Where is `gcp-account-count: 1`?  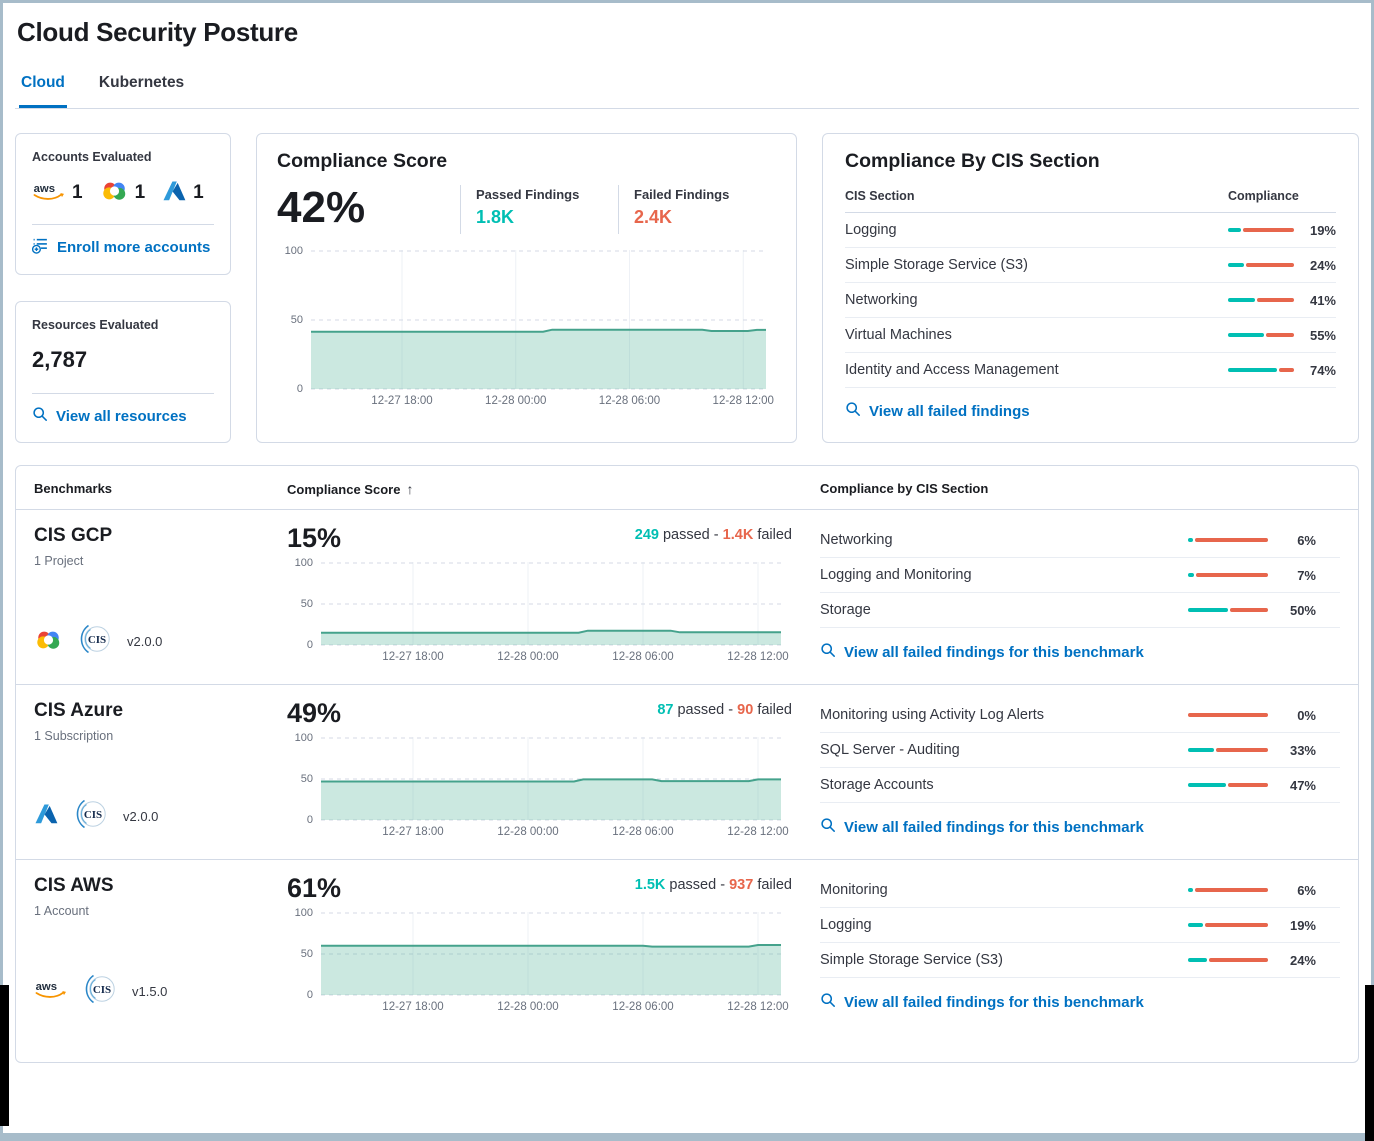
gcp-account-count: 1 is located at coordinates (122, 193).